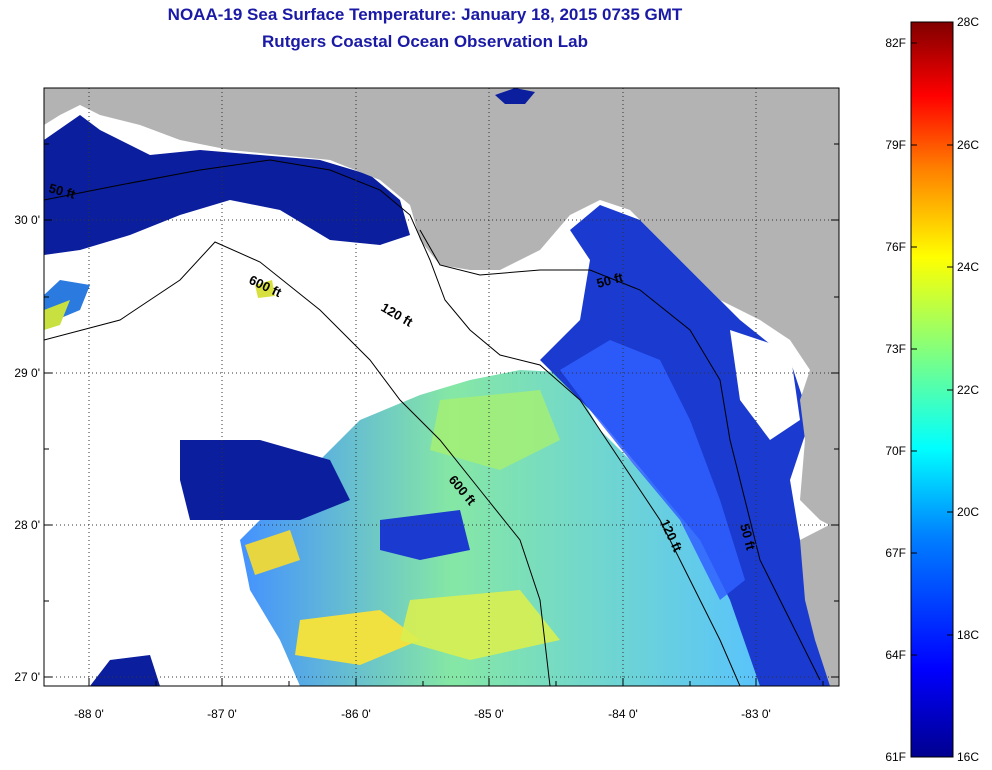 Image resolution: width=992 pixels, height=770 pixels. I want to click on lon-tick-label: -87 0', so click(222, 714).